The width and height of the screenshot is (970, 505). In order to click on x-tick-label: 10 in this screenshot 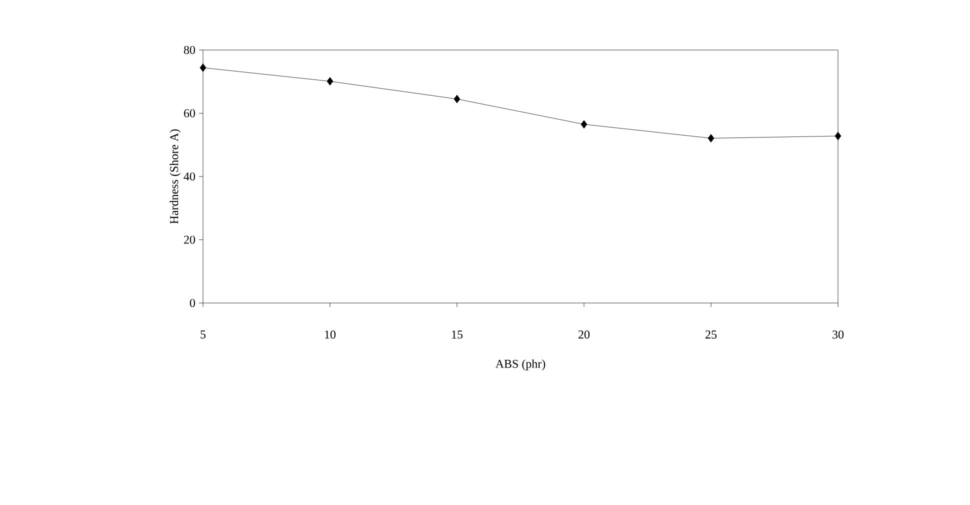, I will do `click(330, 334)`.